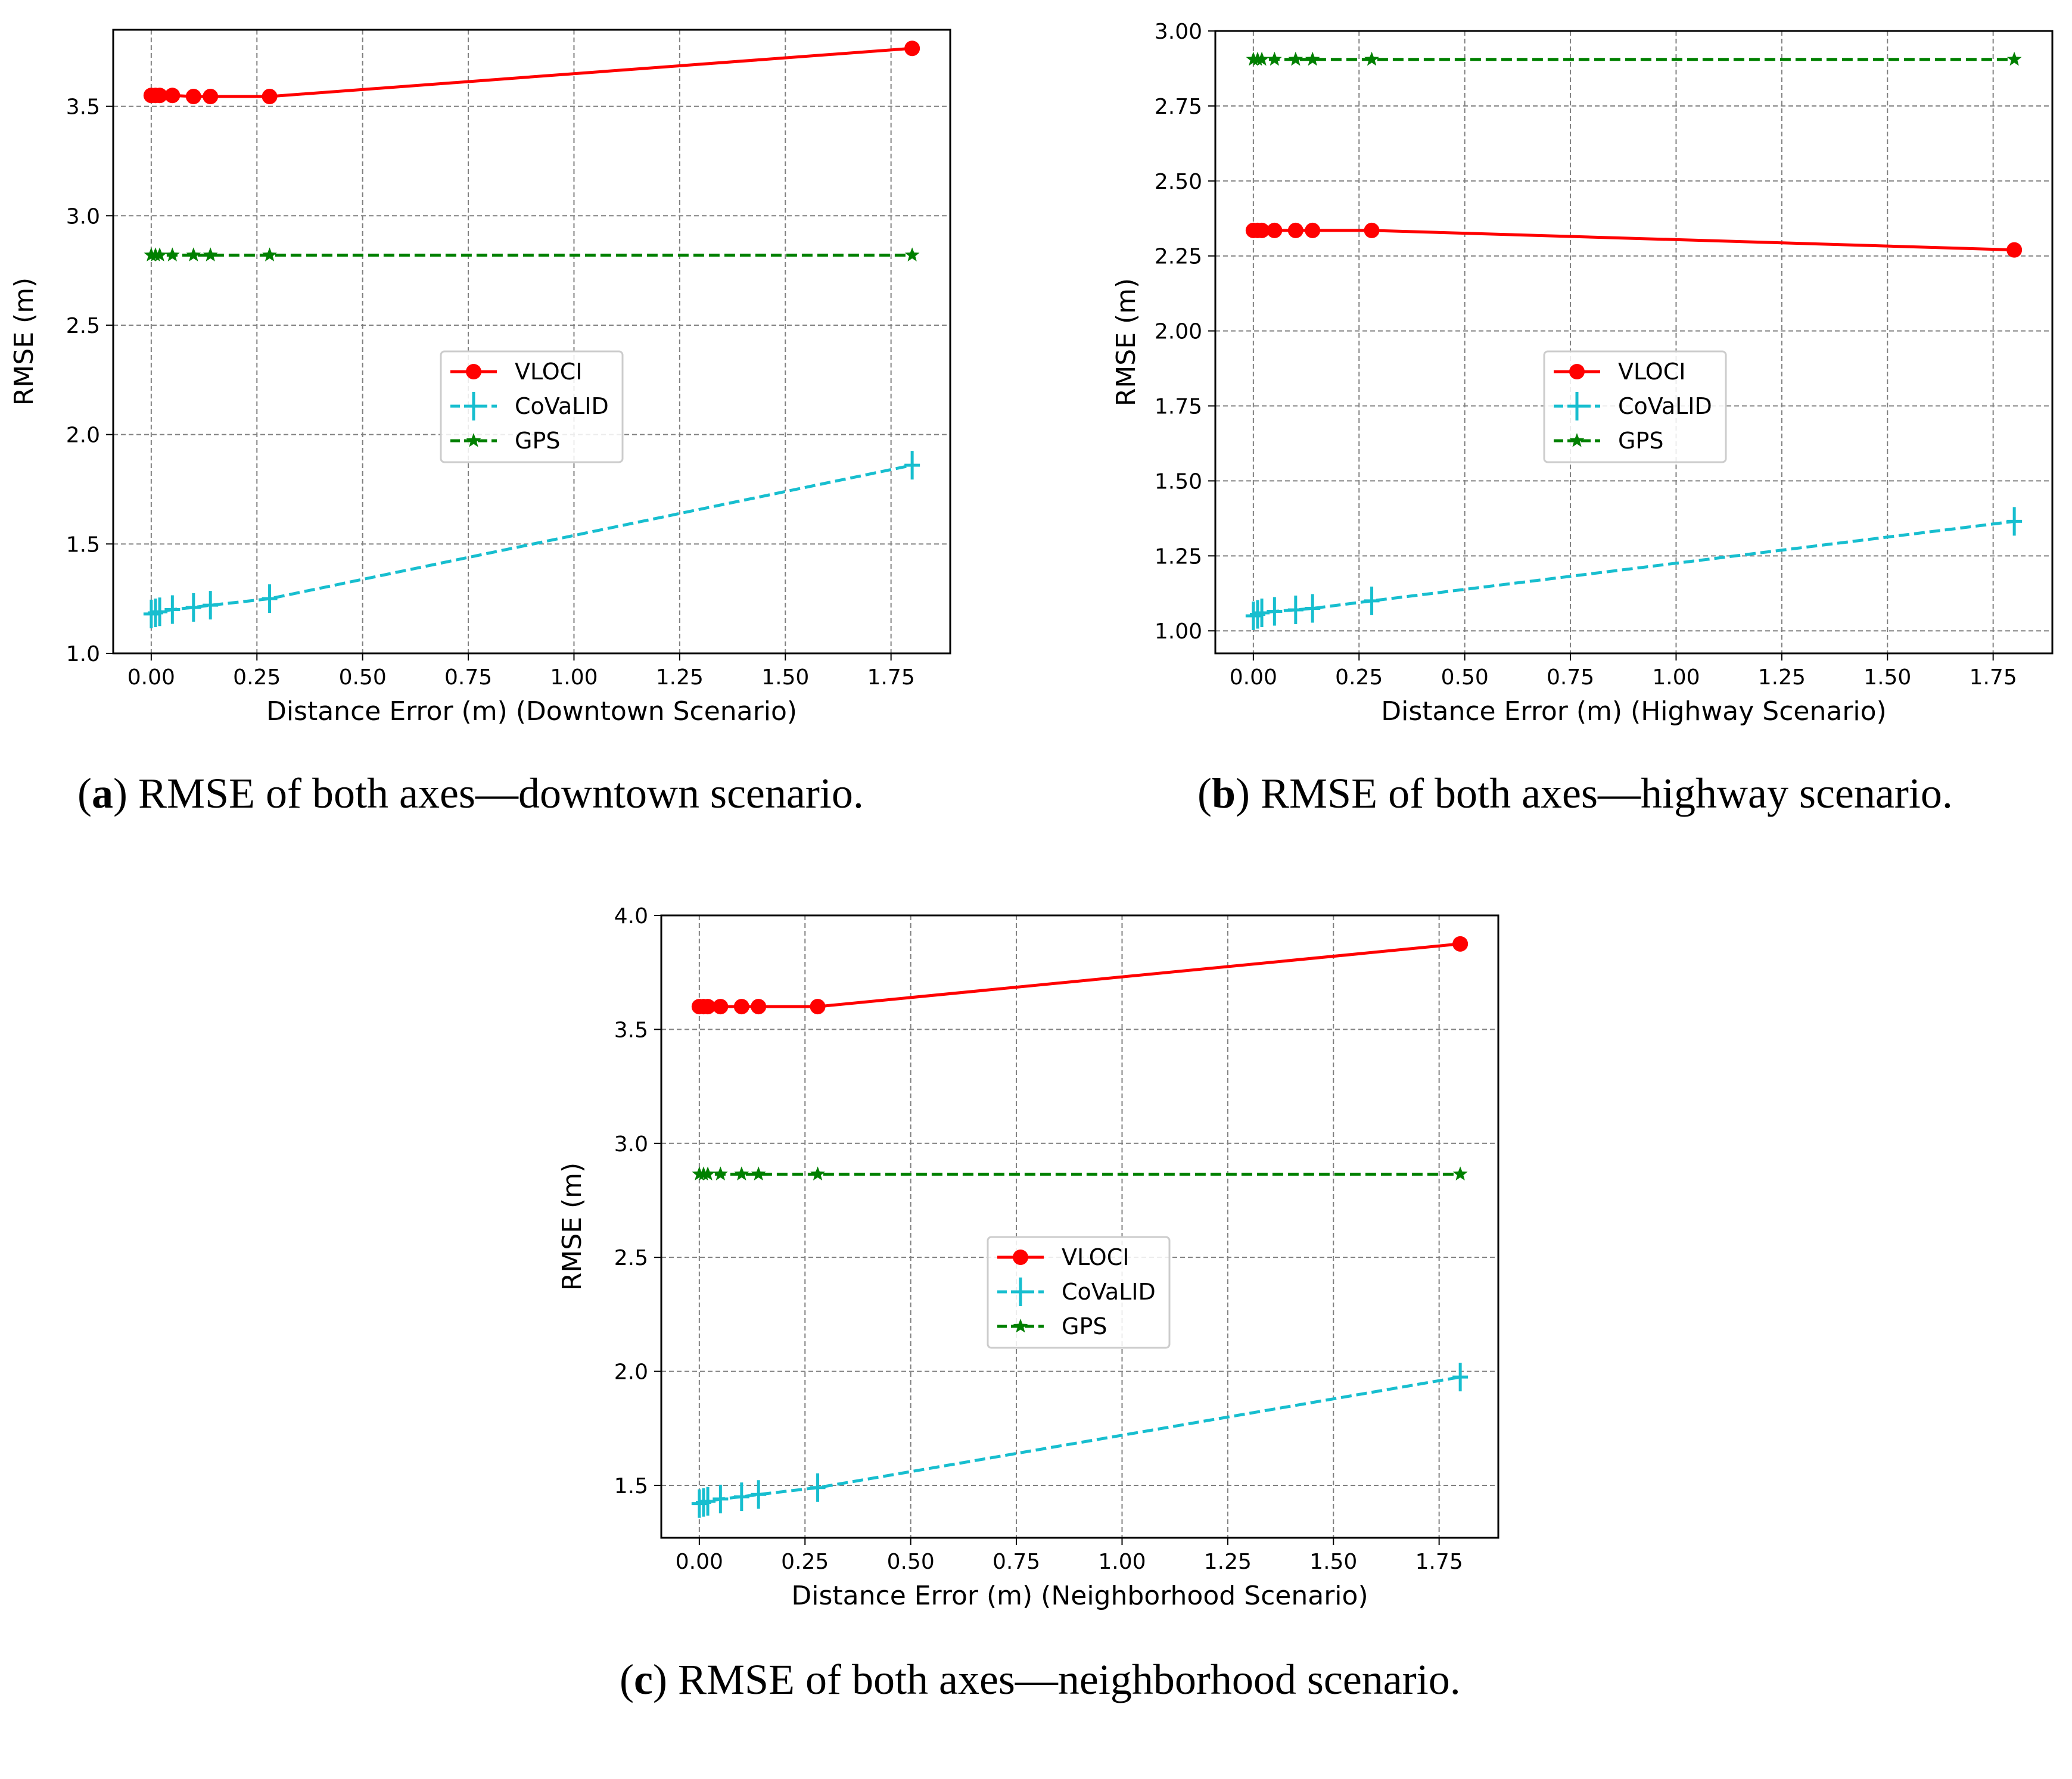 This screenshot has height=1779, width=2072. I want to click on x-axis-label: Distance Error (m) (Downtown Scenario), so click(531, 712).